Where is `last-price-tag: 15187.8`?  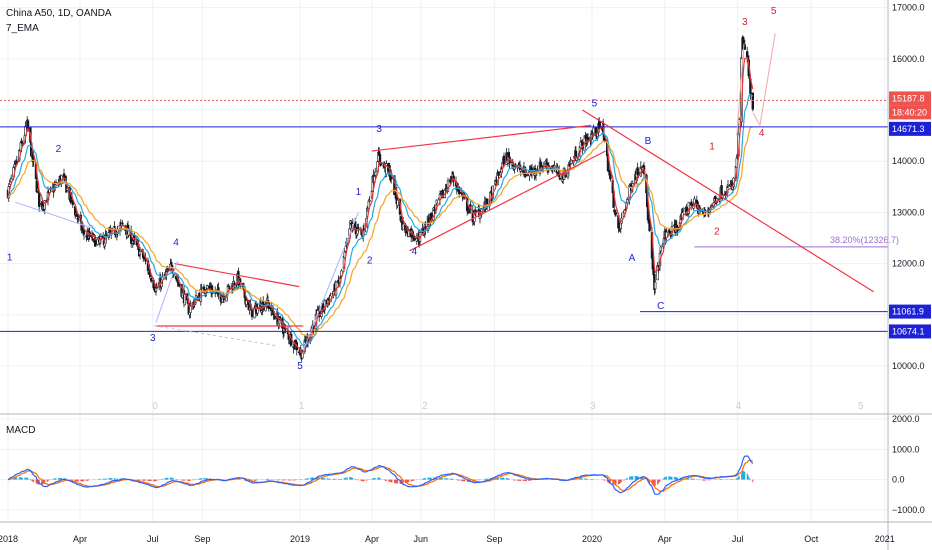 last-price-tag: 15187.8 is located at coordinates (908, 98).